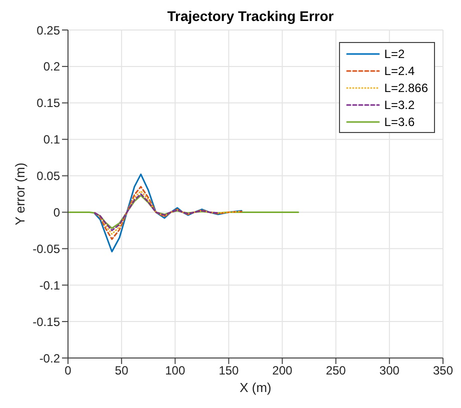 The image size is (461, 408). Describe the element at coordinates (399, 121) in the screenshot. I see `legend-label: L=3.6` at that location.